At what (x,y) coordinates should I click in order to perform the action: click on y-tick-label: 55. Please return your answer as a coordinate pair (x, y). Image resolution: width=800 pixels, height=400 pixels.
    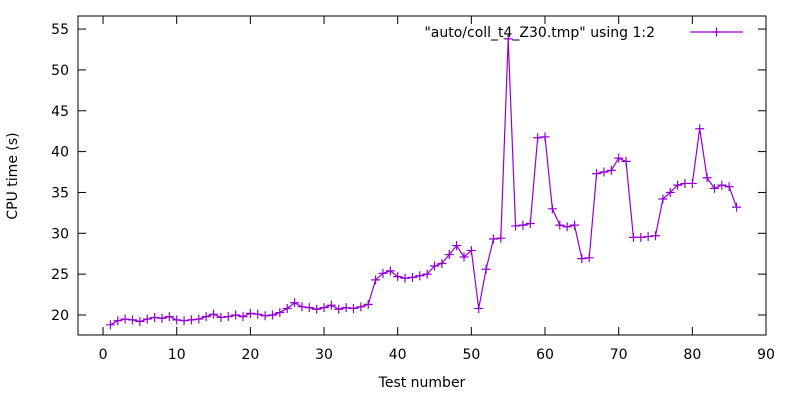
    Looking at the image, I should click on (60, 30).